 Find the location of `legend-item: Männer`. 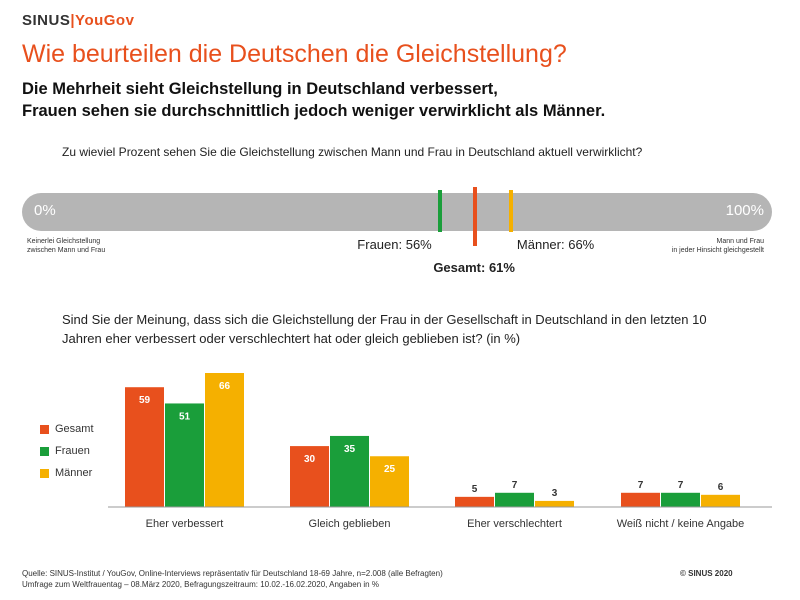

legend-item: Männer is located at coordinates (67, 473).